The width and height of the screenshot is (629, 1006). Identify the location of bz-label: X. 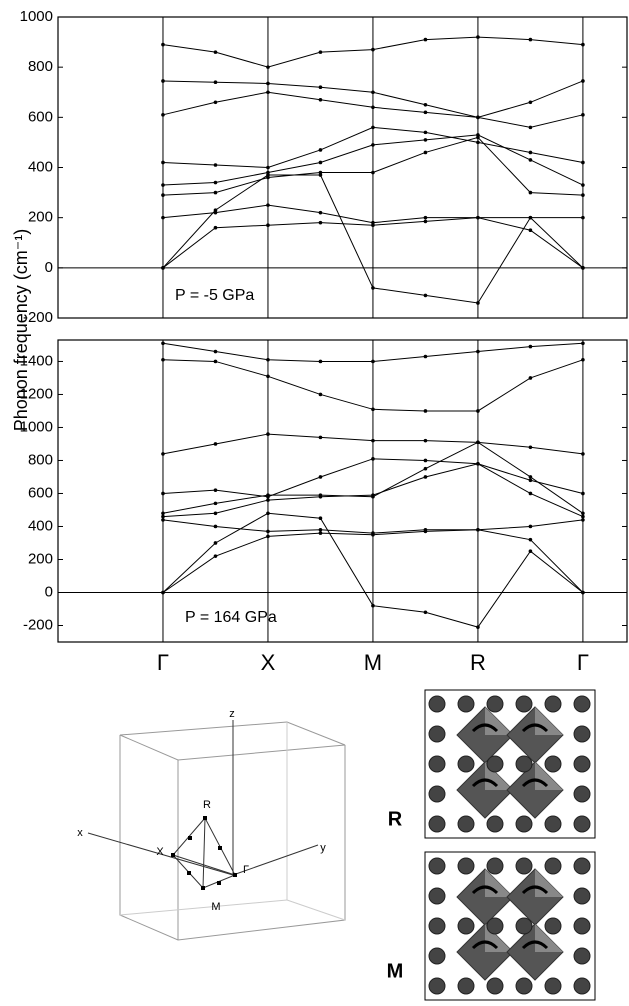
(160, 852).